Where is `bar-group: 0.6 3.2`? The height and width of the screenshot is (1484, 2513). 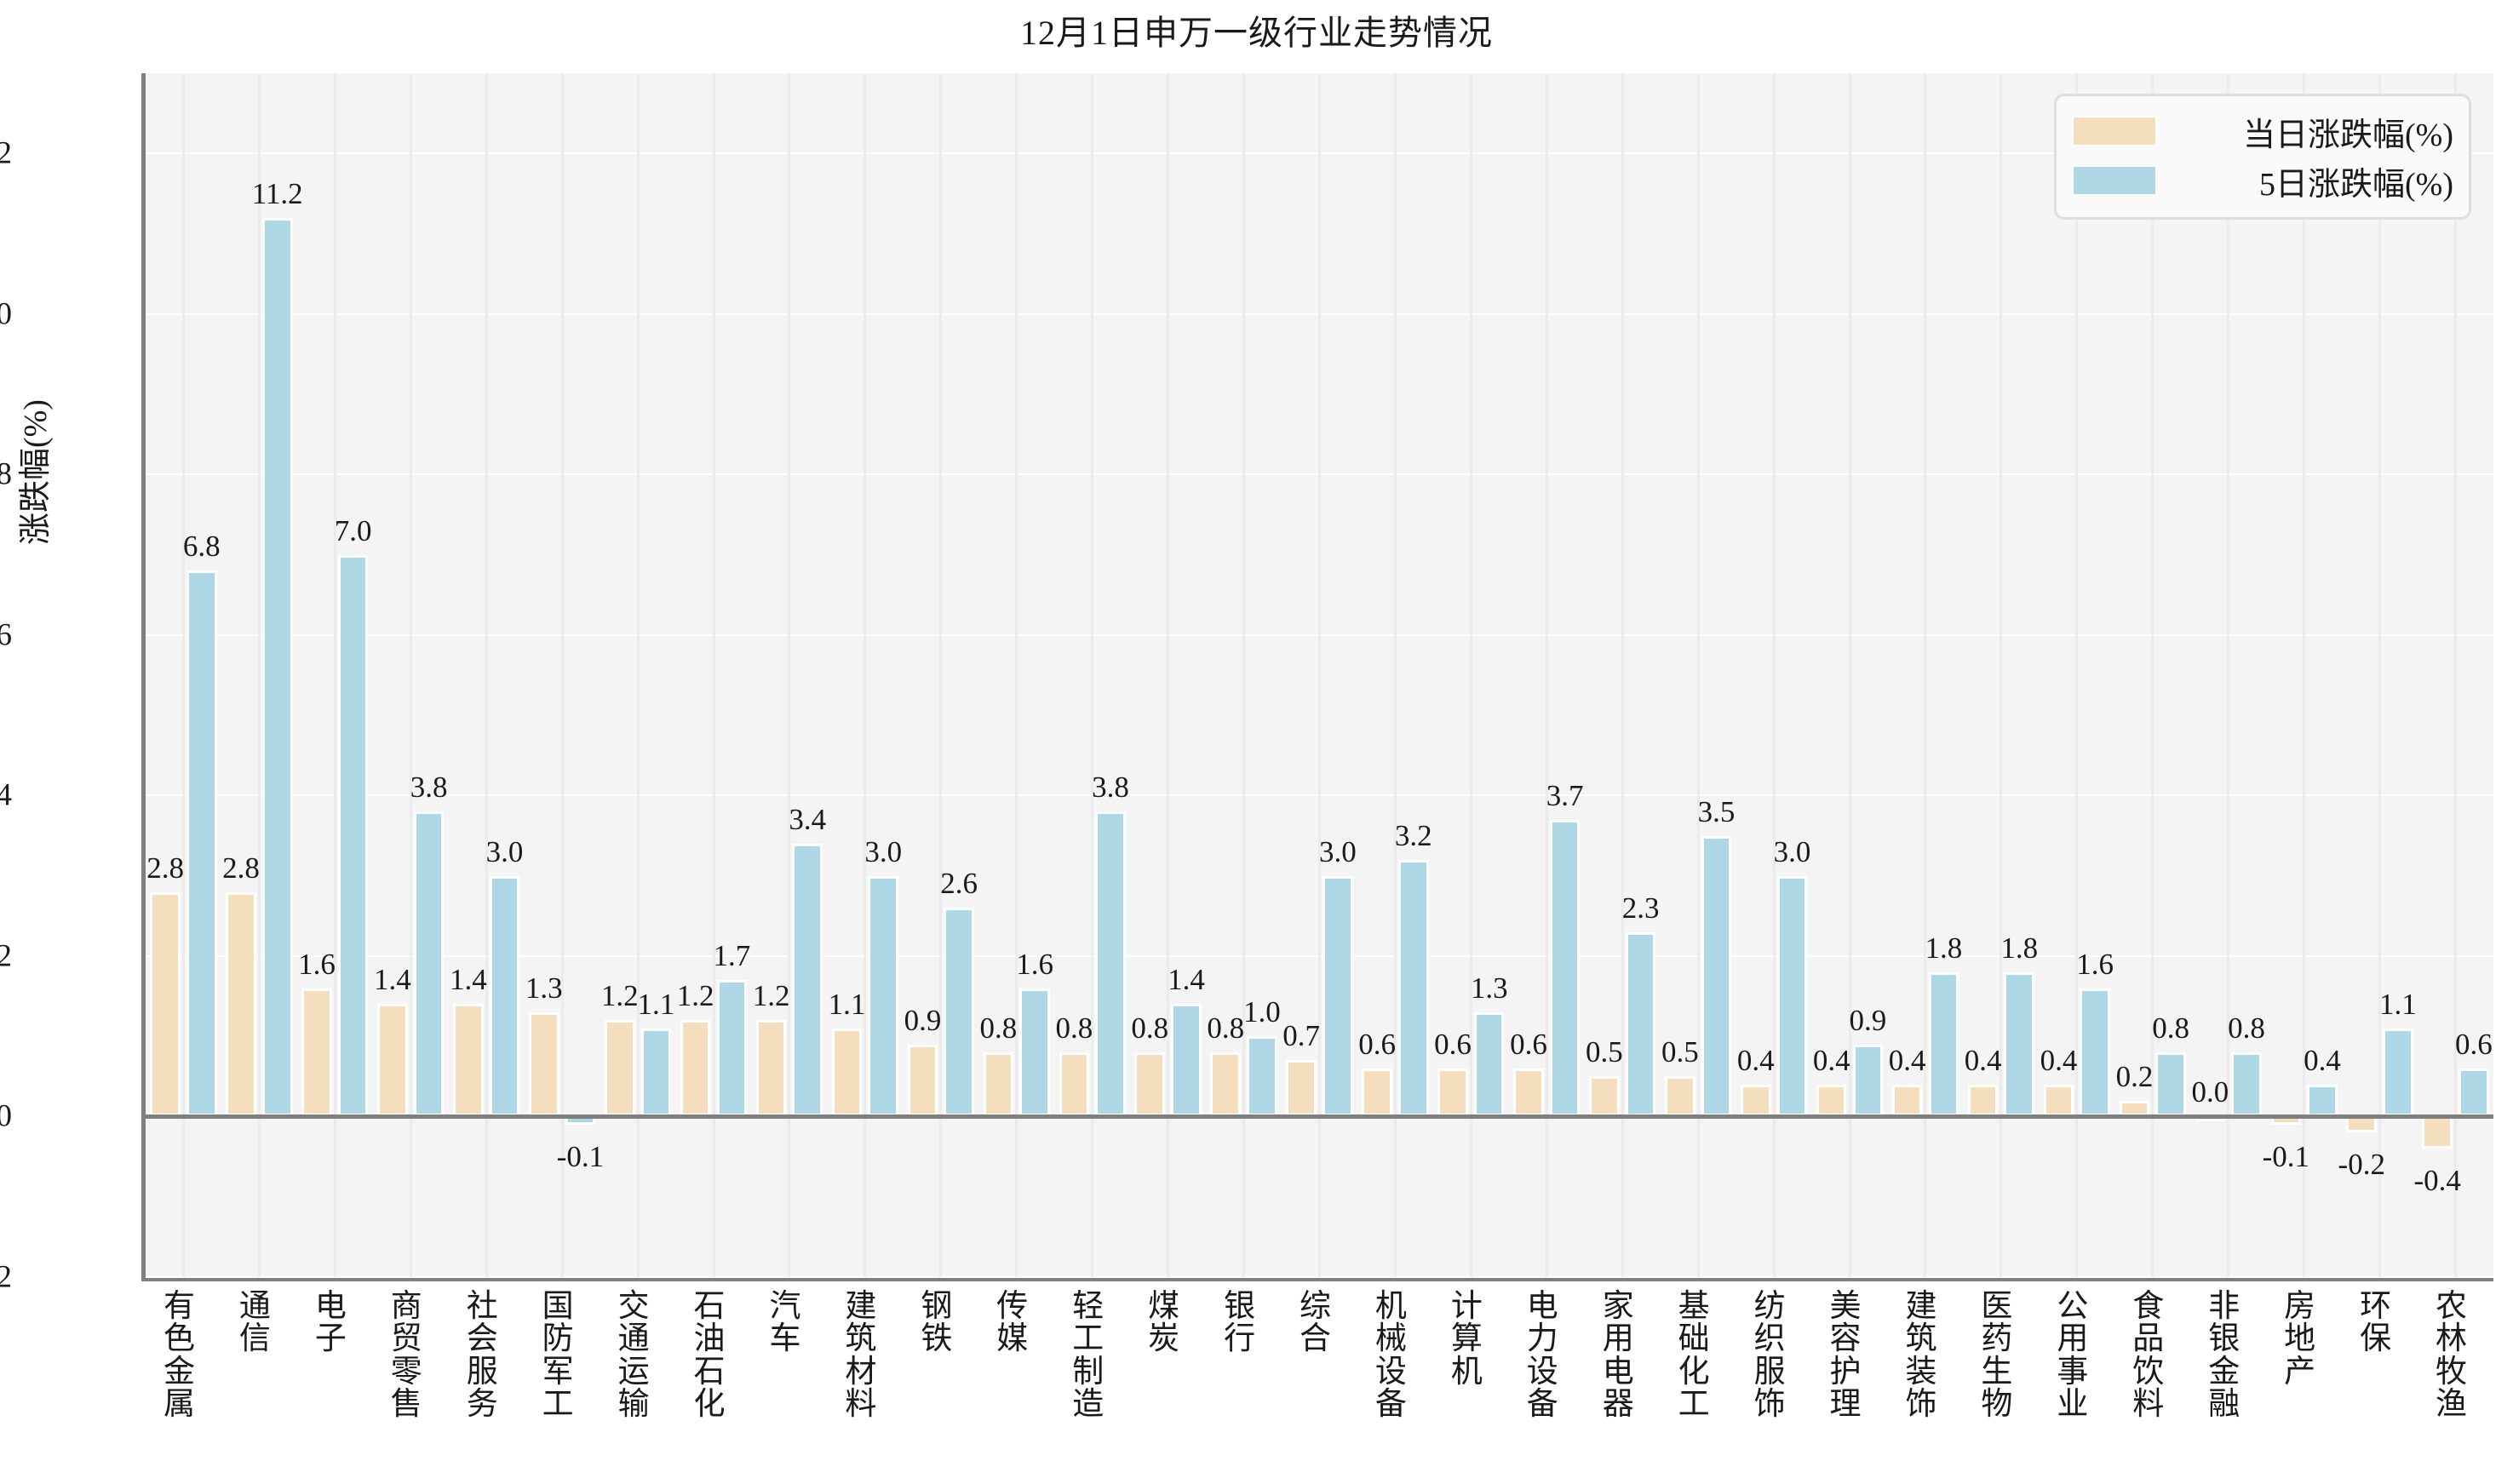 bar-group: 0.6 3.2 is located at coordinates (1395, 675).